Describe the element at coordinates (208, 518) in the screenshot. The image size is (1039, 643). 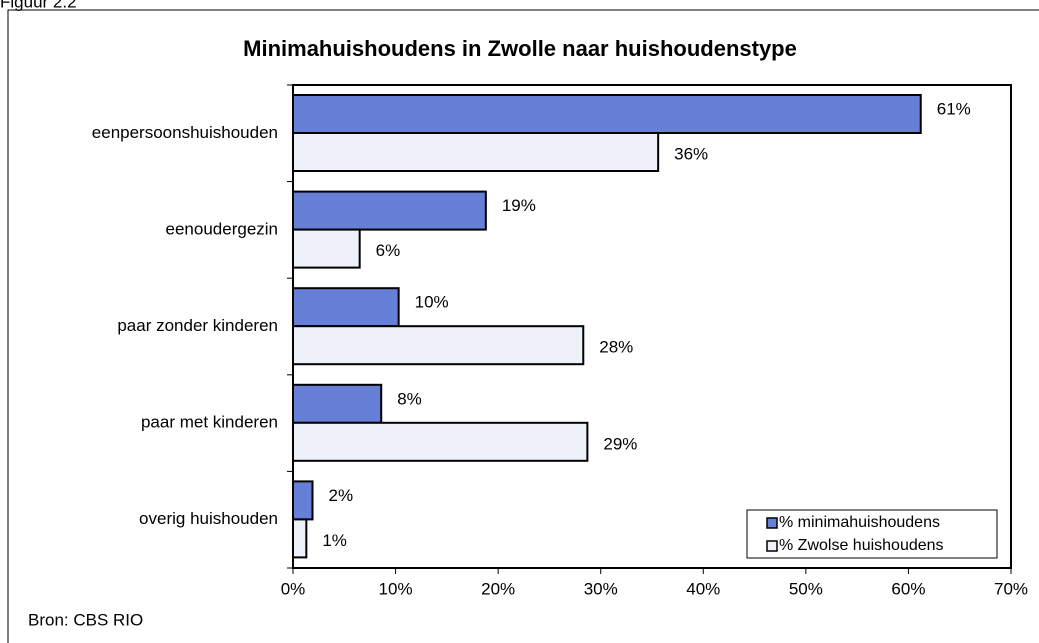
I see `y-tick-label: overig huishouden` at that location.